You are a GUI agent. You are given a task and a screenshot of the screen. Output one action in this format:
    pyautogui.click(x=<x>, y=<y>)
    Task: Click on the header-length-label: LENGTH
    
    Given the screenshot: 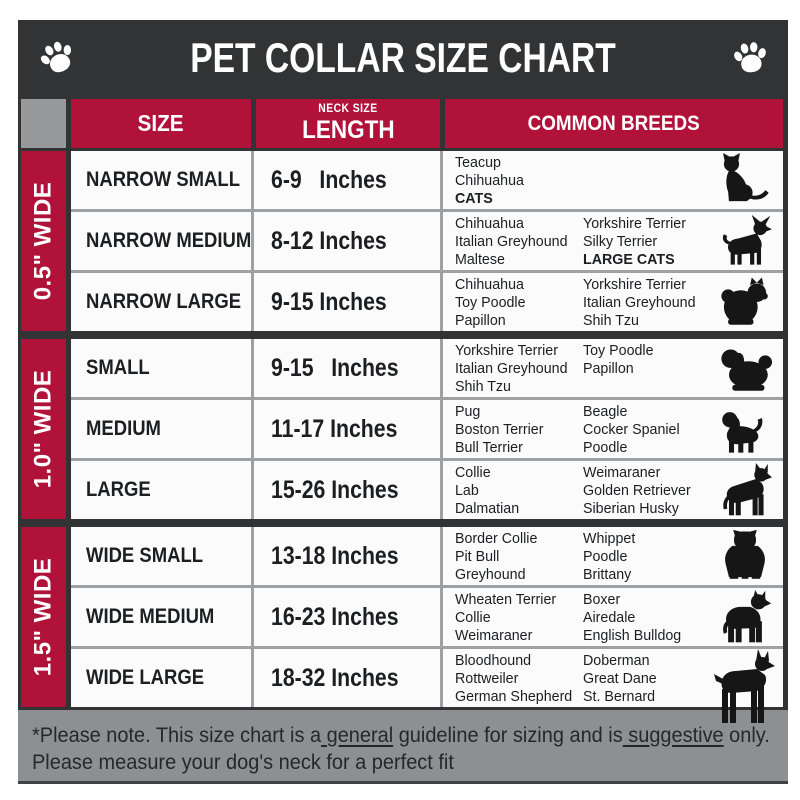 What is the action you would take?
    pyautogui.click(x=348, y=129)
    